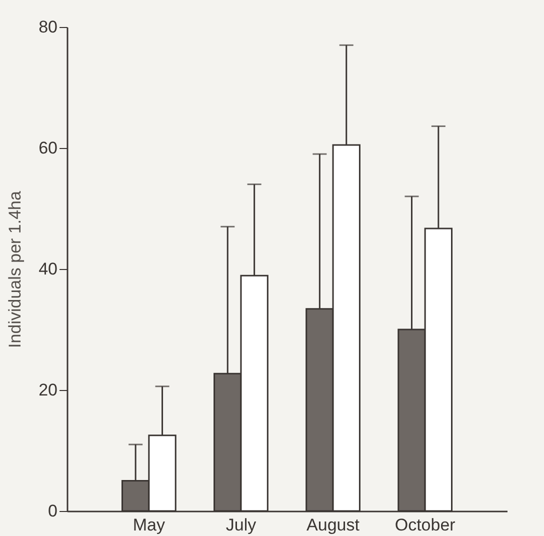 The height and width of the screenshot is (536, 544). Describe the element at coordinates (48, 269) in the screenshot. I see `y-tick-label: 40` at that location.